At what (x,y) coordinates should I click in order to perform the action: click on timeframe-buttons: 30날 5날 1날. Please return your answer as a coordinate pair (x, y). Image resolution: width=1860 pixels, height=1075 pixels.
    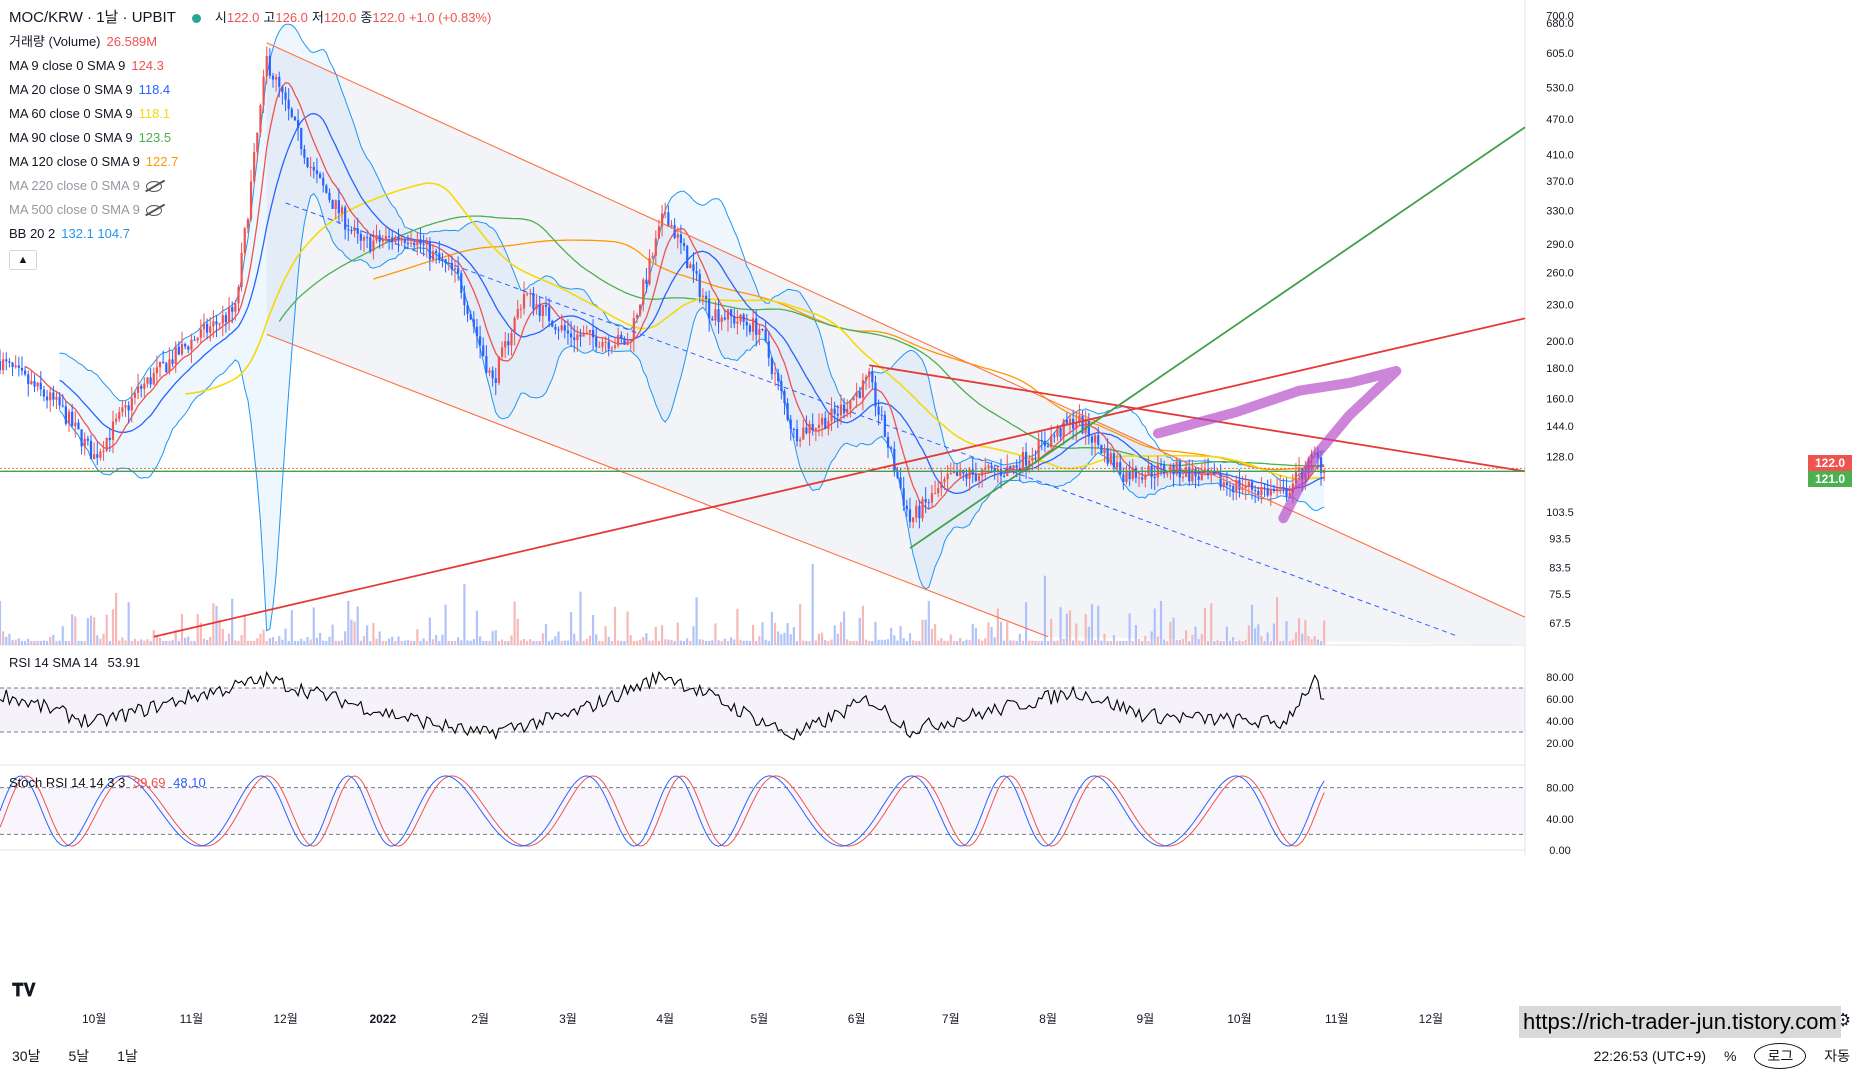
    Looking at the image, I should click on (77, 1056).